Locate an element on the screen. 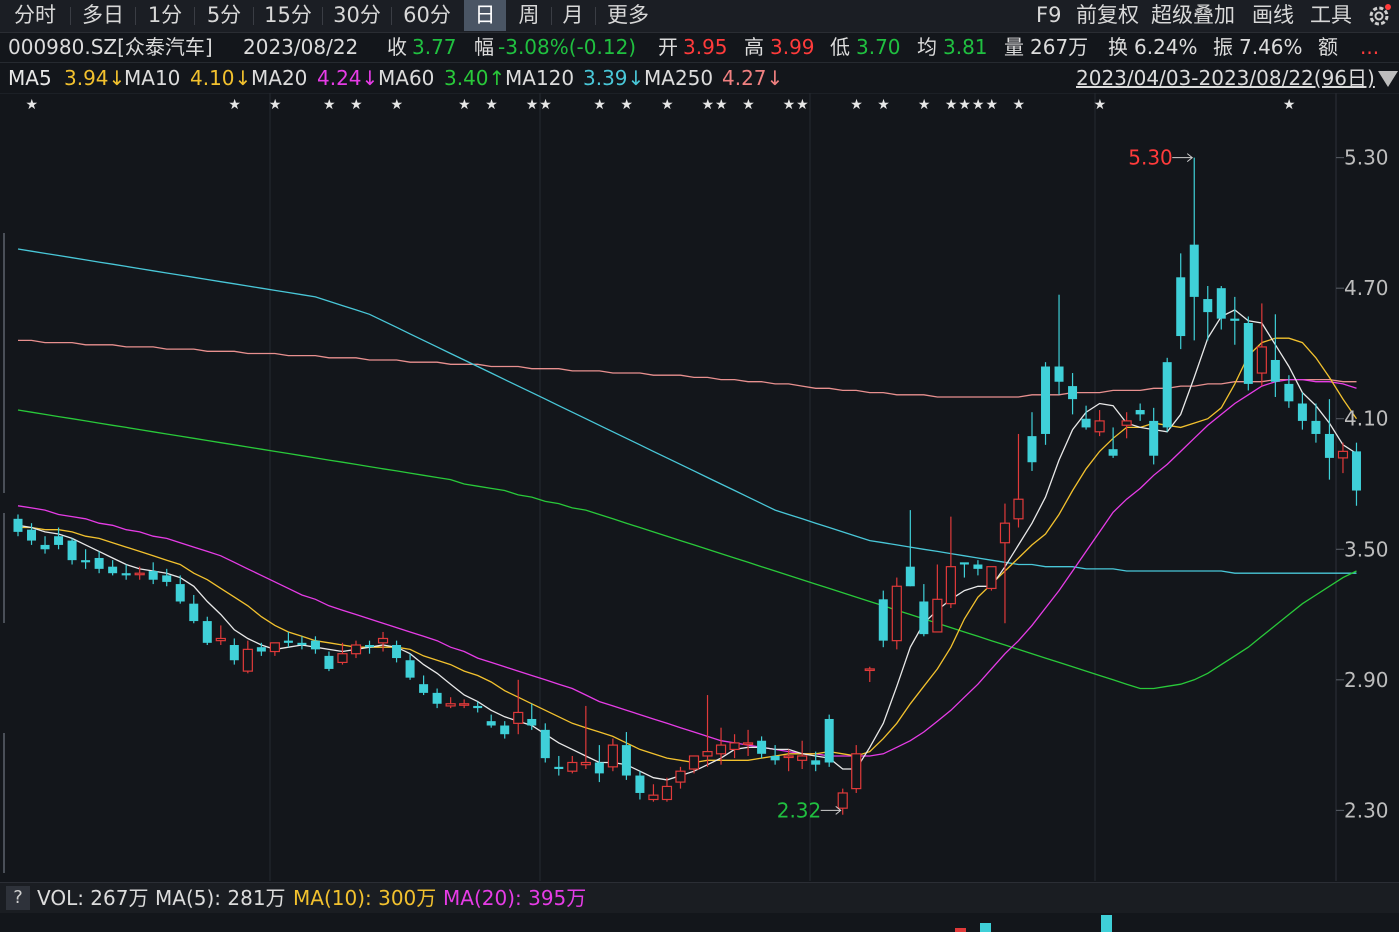  avg-label: 均 is located at coordinates (927, 47).